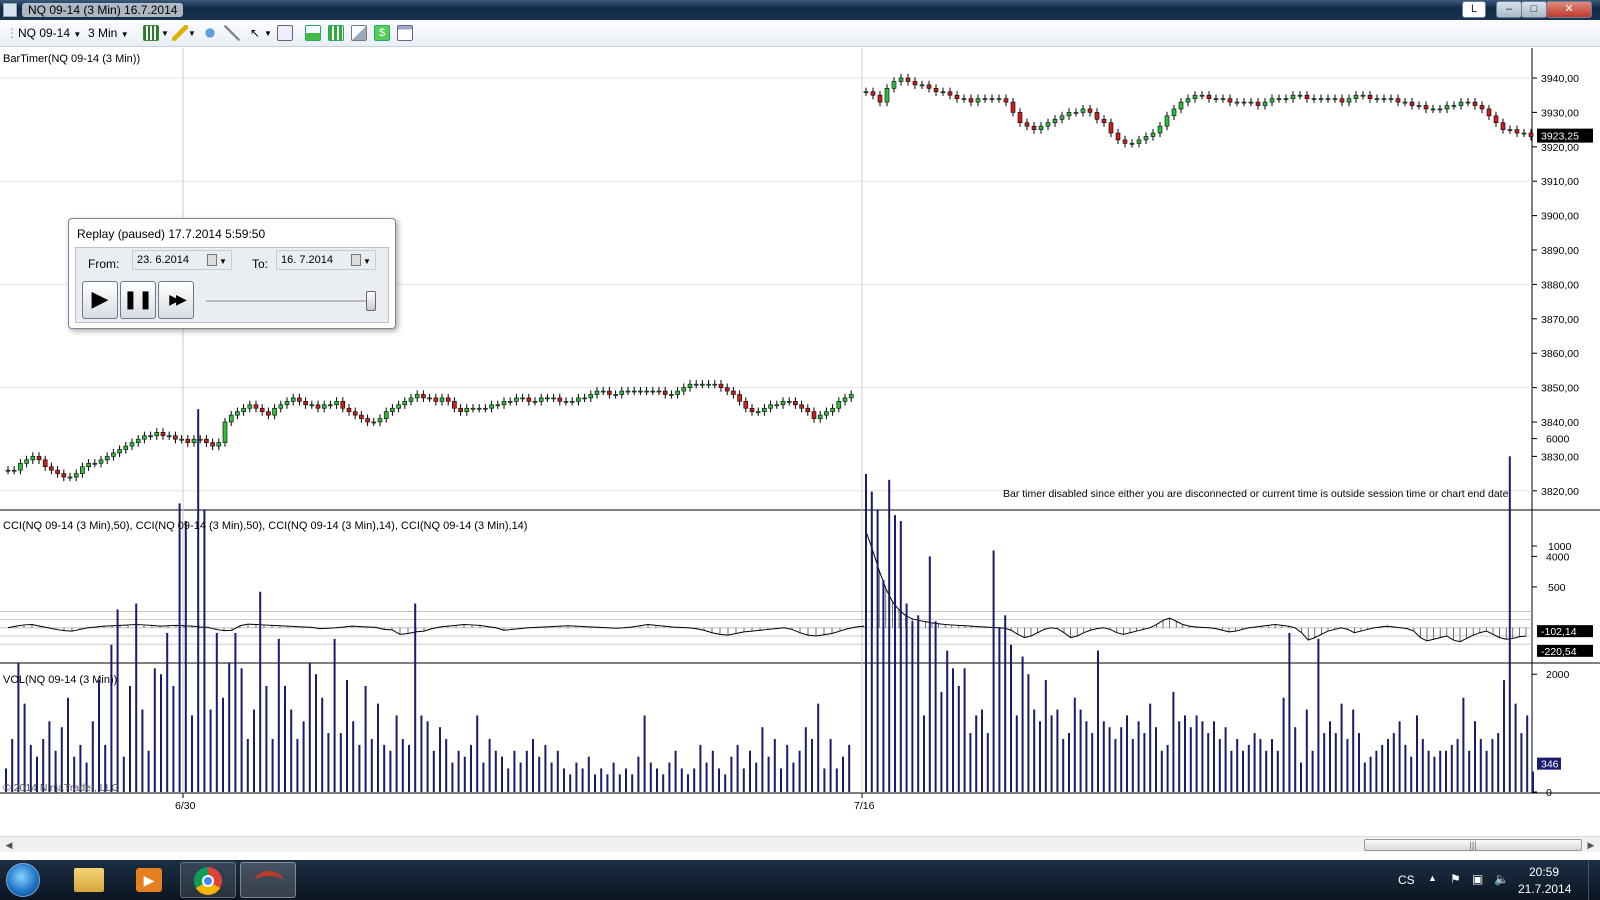  What do you see at coordinates (268, 880) in the screenshot?
I see `ninjatrader-taskbar-button` at bounding box center [268, 880].